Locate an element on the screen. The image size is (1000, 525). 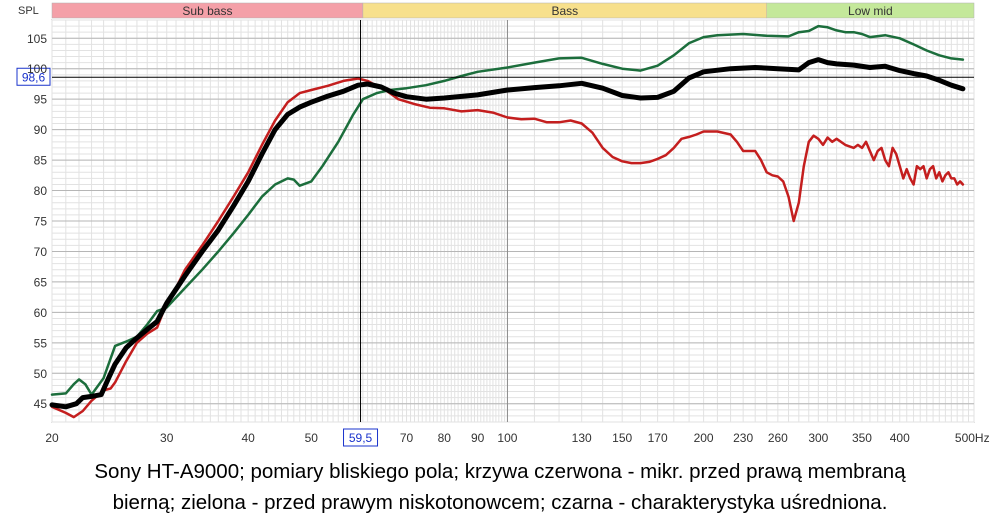
band-label-low-mid: Low mid is located at coordinates (870, 11).